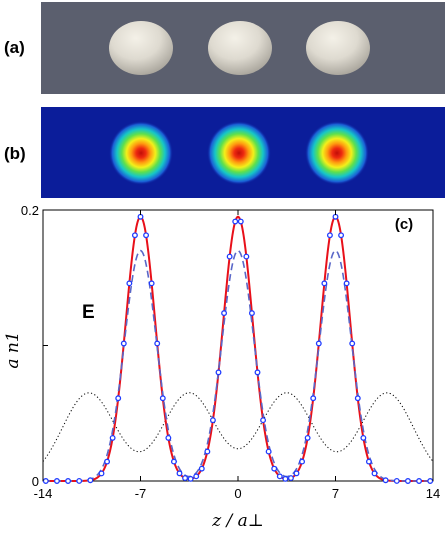 The image size is (447, 537). Describe the element at coordinates (43, 493) in the screenshot. I see `x-tick-label: -14` at that location.